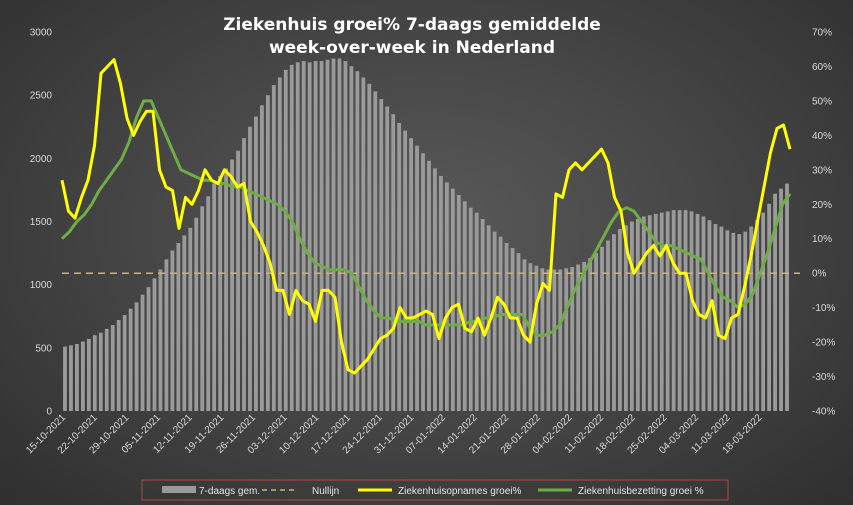  Describe the element at coordinates (460, 491) in the screenshot. I see `legend-label-opnames: Ziekenhuisopnames groei%` at that location.